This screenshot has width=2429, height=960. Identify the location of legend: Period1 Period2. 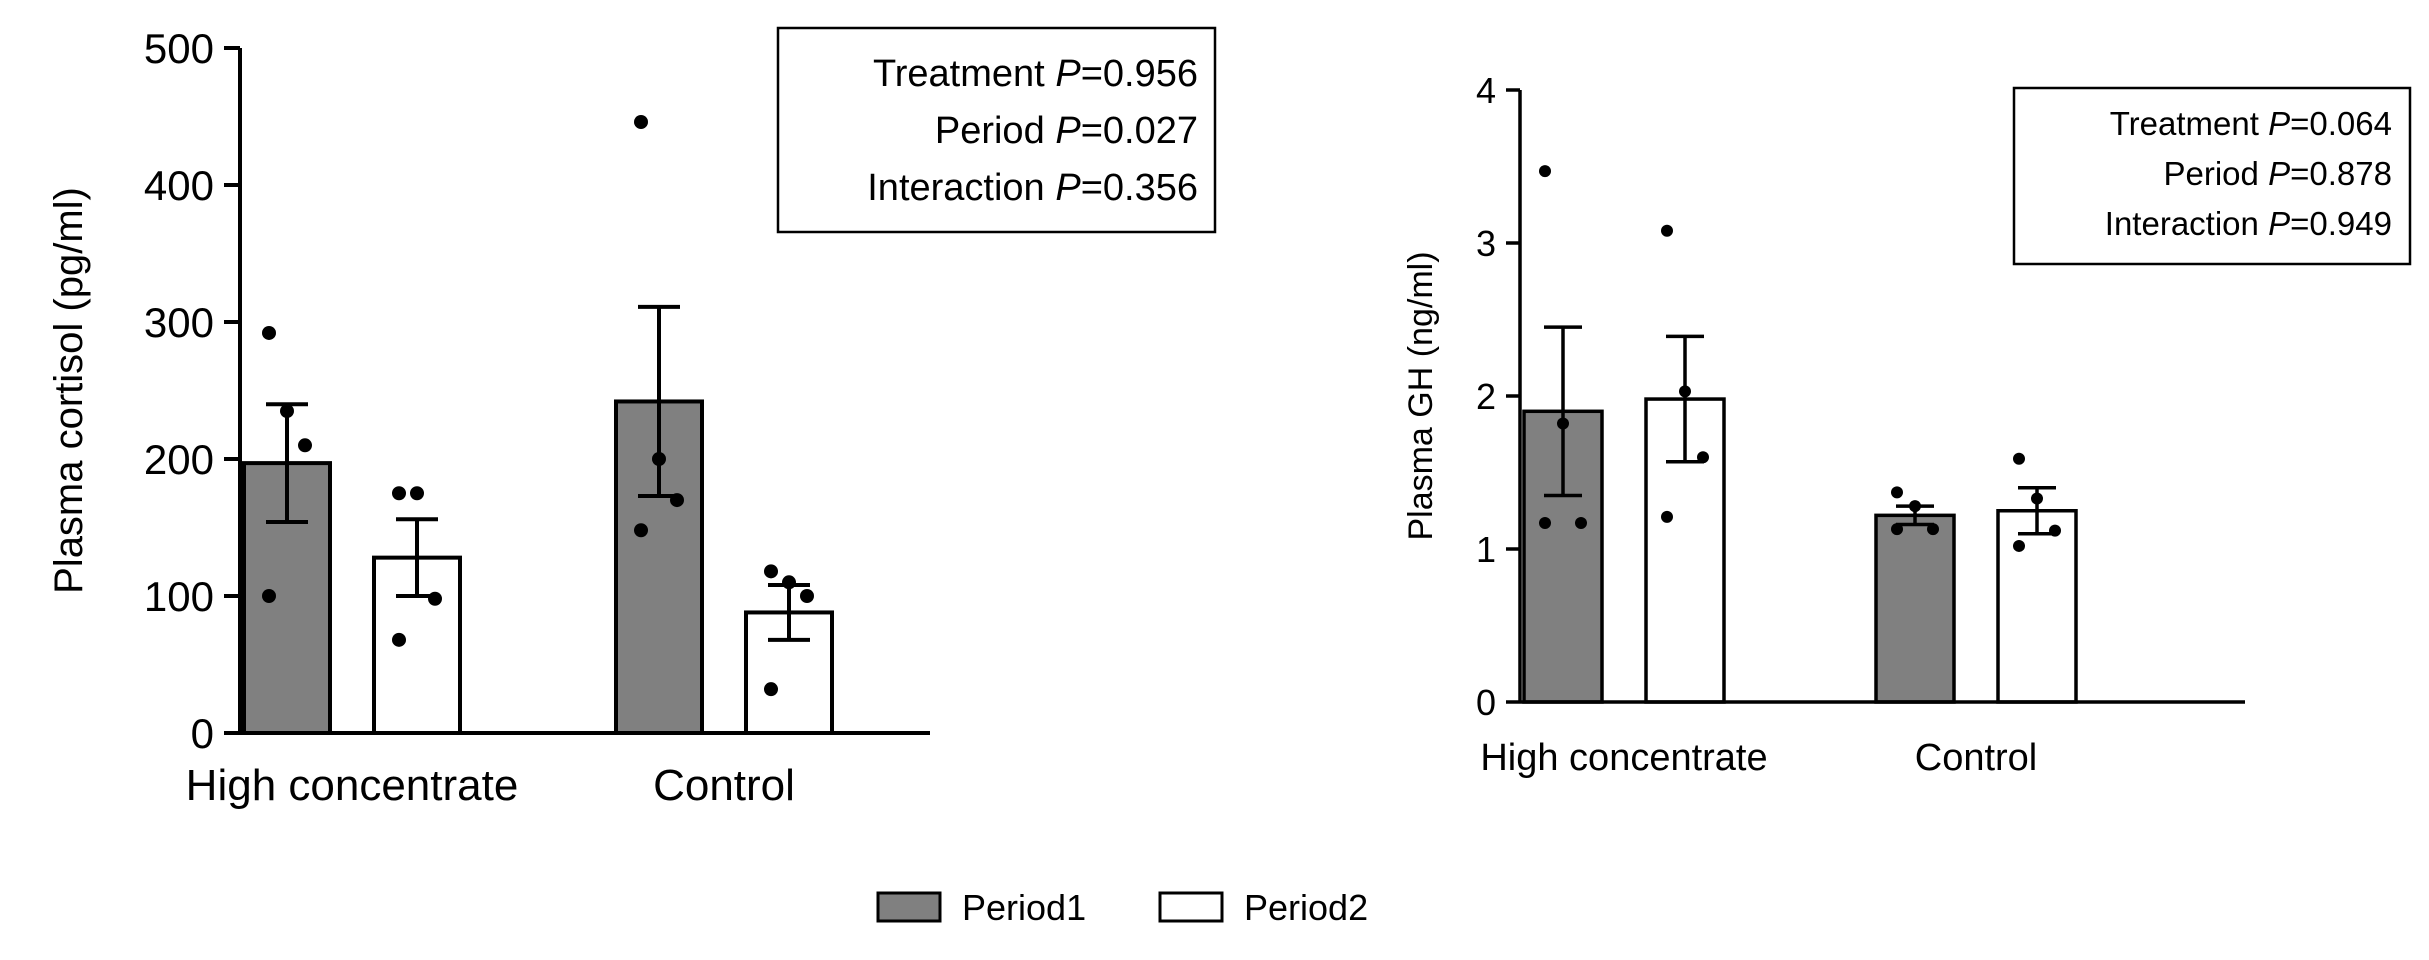
(1122, 907).